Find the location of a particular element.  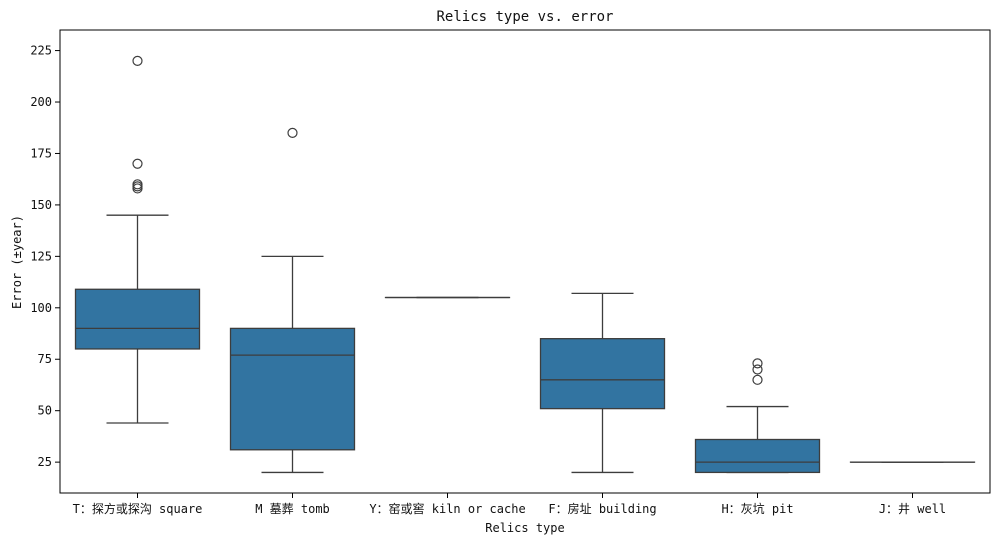

y-tick-label: 100 is located at coordinates (41, 308).